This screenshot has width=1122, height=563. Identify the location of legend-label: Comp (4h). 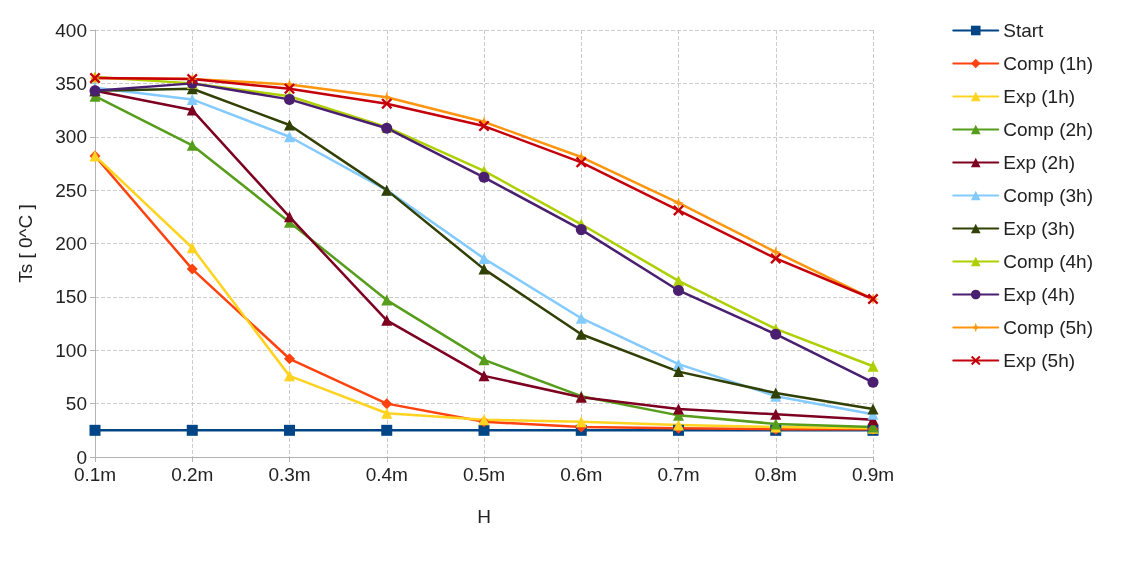
(1048, 261).